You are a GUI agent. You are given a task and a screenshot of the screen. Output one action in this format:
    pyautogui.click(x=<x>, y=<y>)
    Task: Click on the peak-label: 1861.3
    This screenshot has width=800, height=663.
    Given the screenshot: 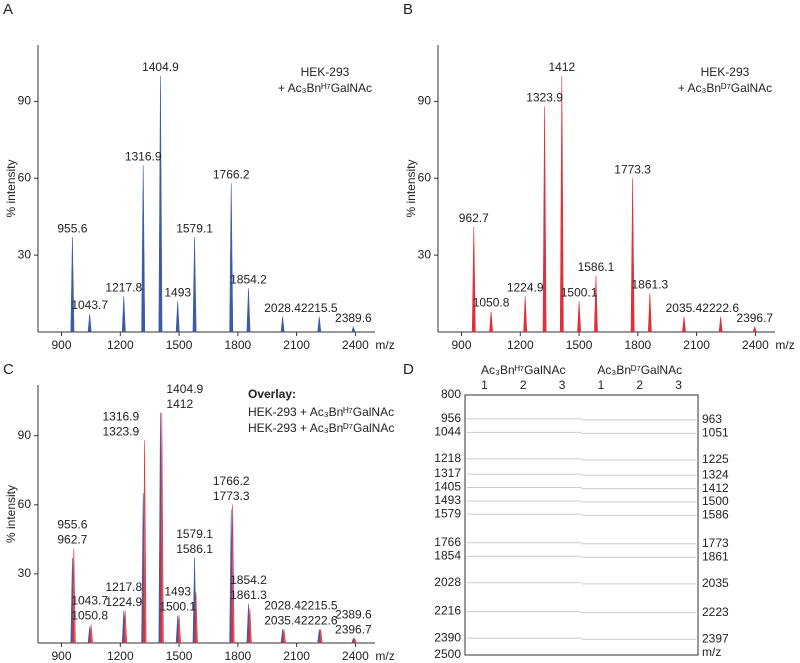 What is the action you would take?
    pyautogui.click(x=650, y=285)
    